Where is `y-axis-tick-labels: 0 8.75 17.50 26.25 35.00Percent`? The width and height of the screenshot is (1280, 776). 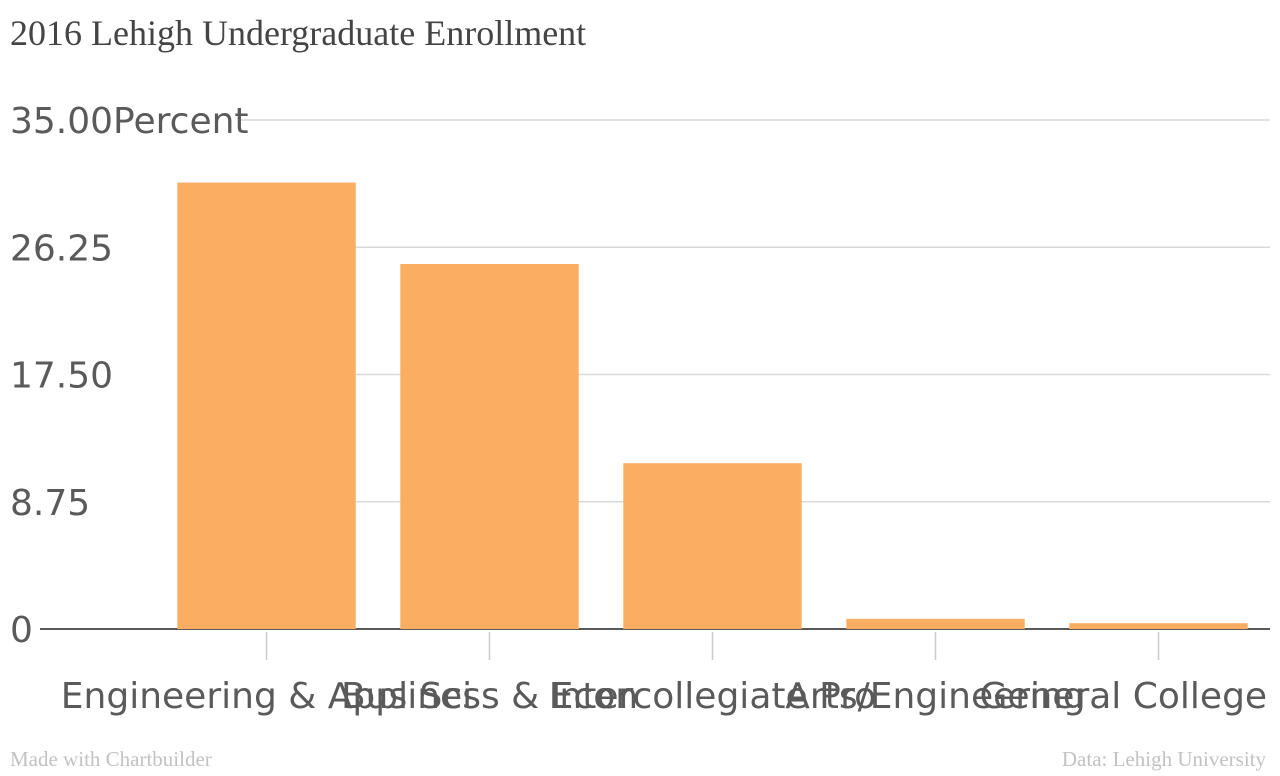 y-axis-tick-labels: 0 8.75 17.50 26.25 35.00Percent is located at coordinates (129, 376).